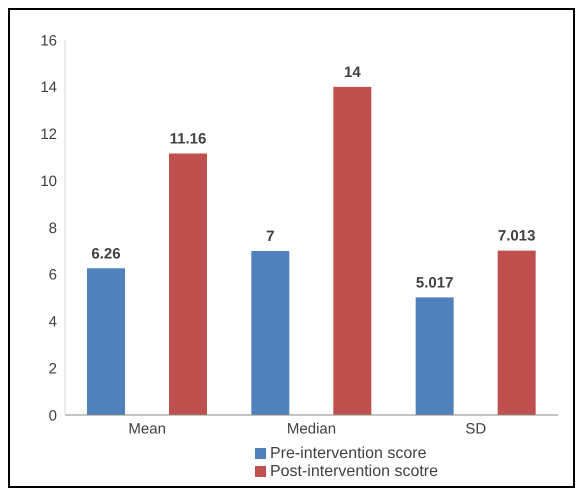 This screenshot has height=488, width=581. What do you see at coordinates (106, 253) in the screenshot?
I see `data-label: 6.26` at bounding box center [106, 253].